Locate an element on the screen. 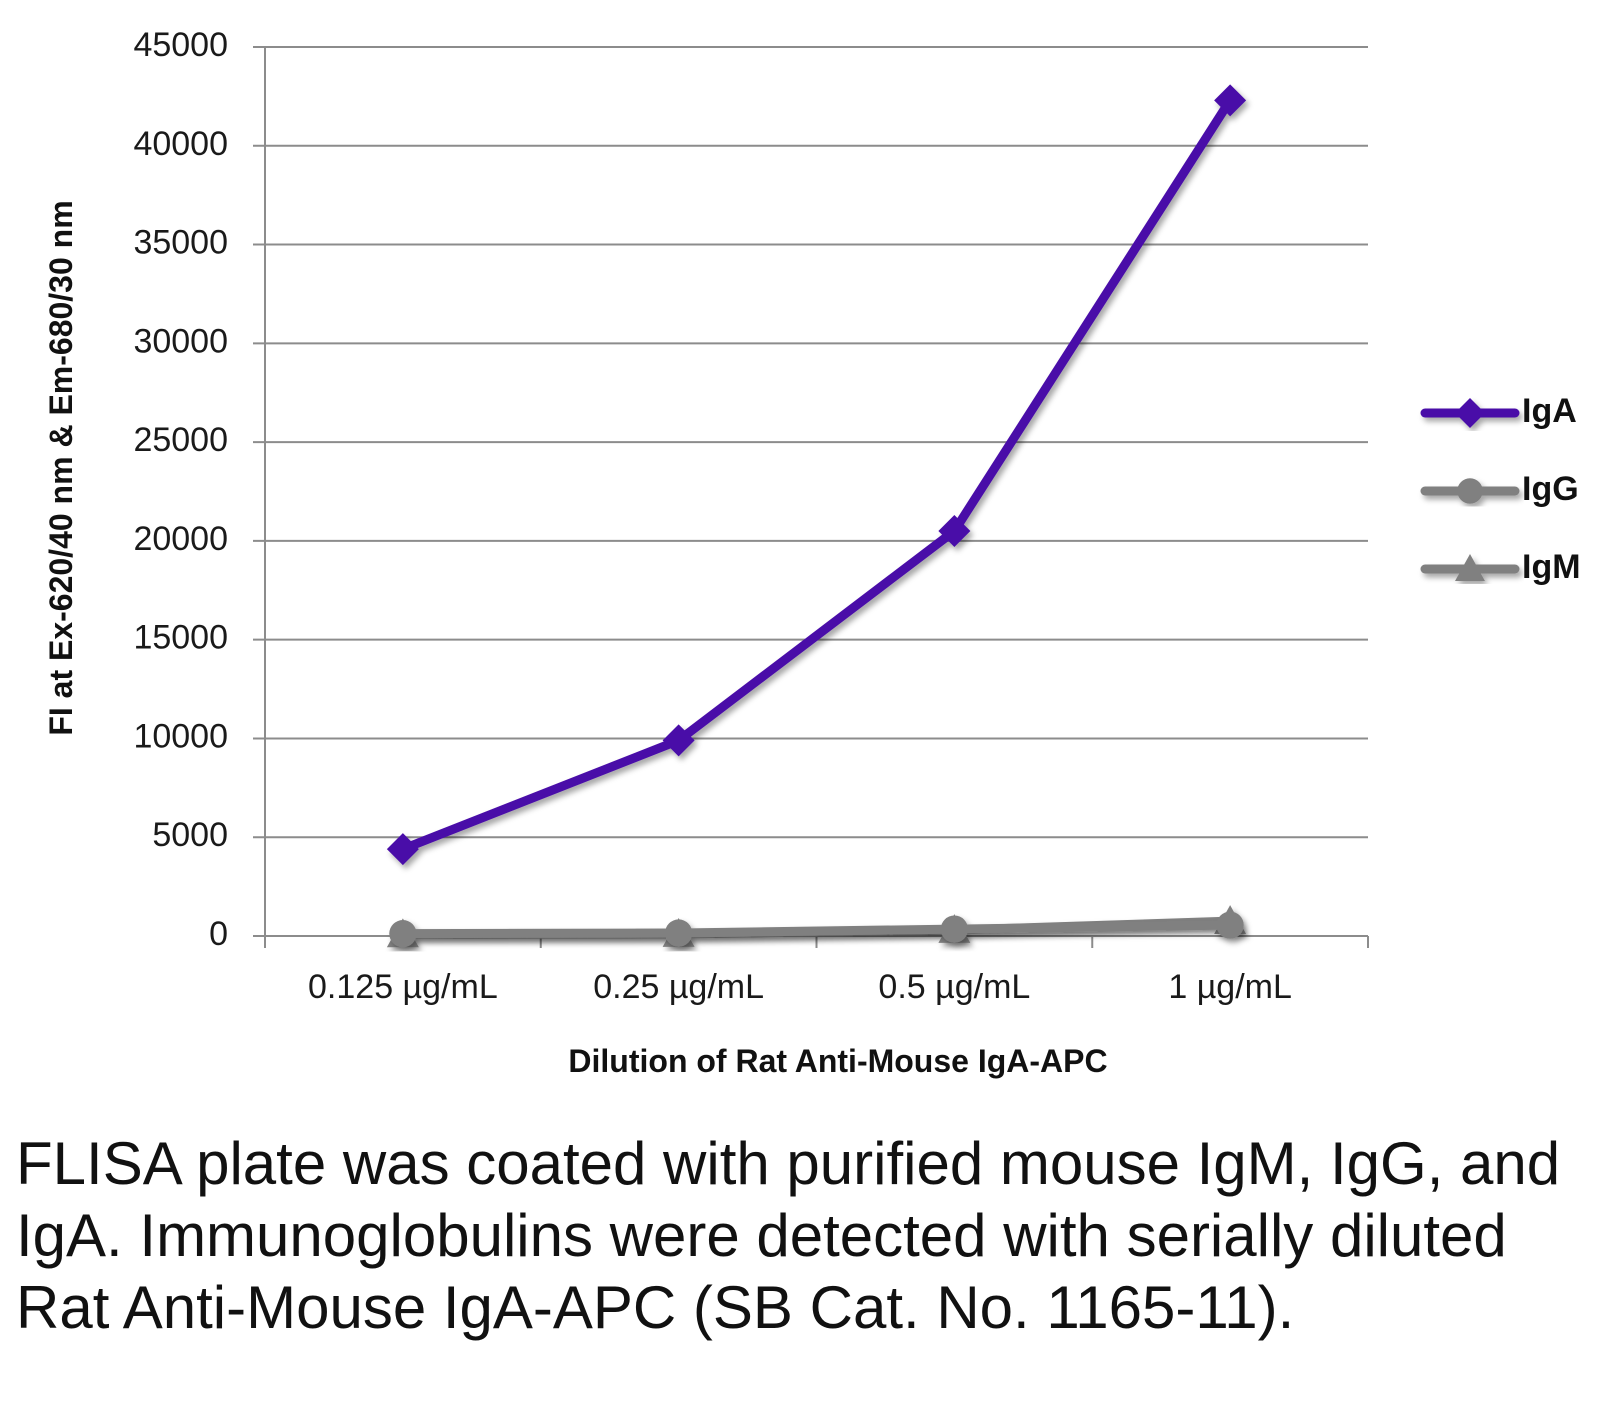 Image resolution: width=1620 pixels, height=1428 pixels. y-tick-label: 10000 is located at coordinates (180, 736).